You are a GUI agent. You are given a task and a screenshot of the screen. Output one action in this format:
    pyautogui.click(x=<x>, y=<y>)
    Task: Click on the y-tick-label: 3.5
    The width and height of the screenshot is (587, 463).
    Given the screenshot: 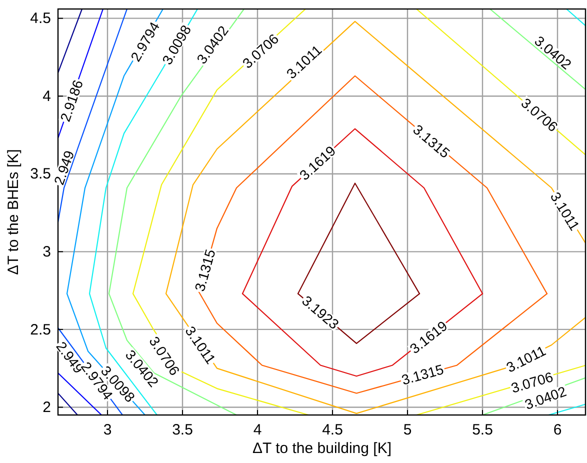 What is the action you would take?
    pyautogui.click(x=40, y=174)
    